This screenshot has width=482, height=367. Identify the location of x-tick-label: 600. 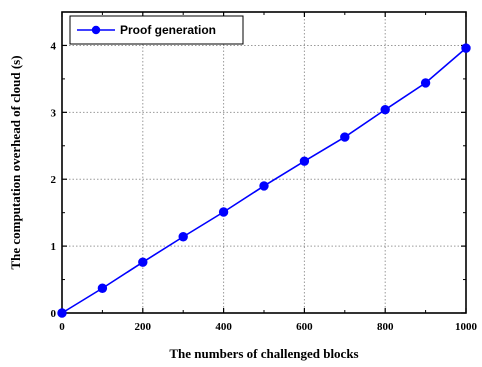
(304, 327).